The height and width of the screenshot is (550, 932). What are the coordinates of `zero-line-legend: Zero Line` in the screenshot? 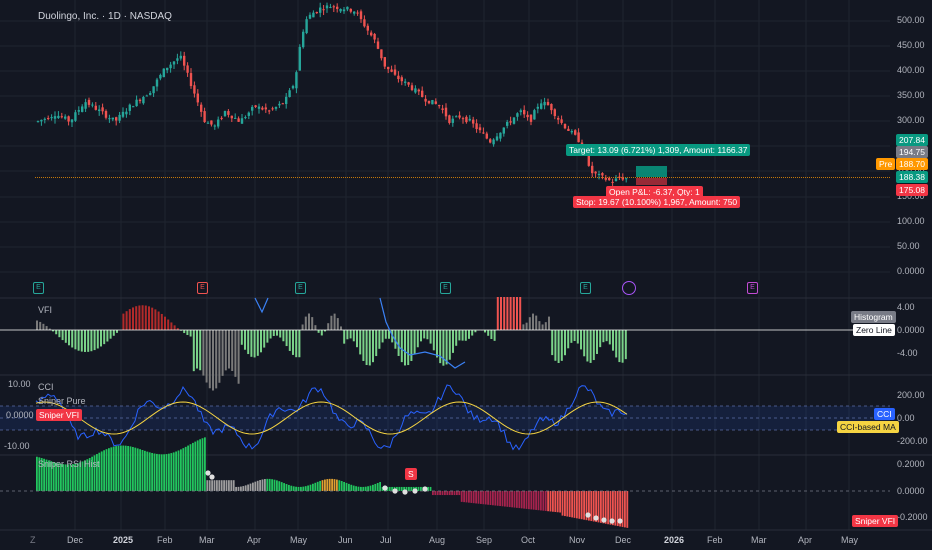 It's located at (874, 330).